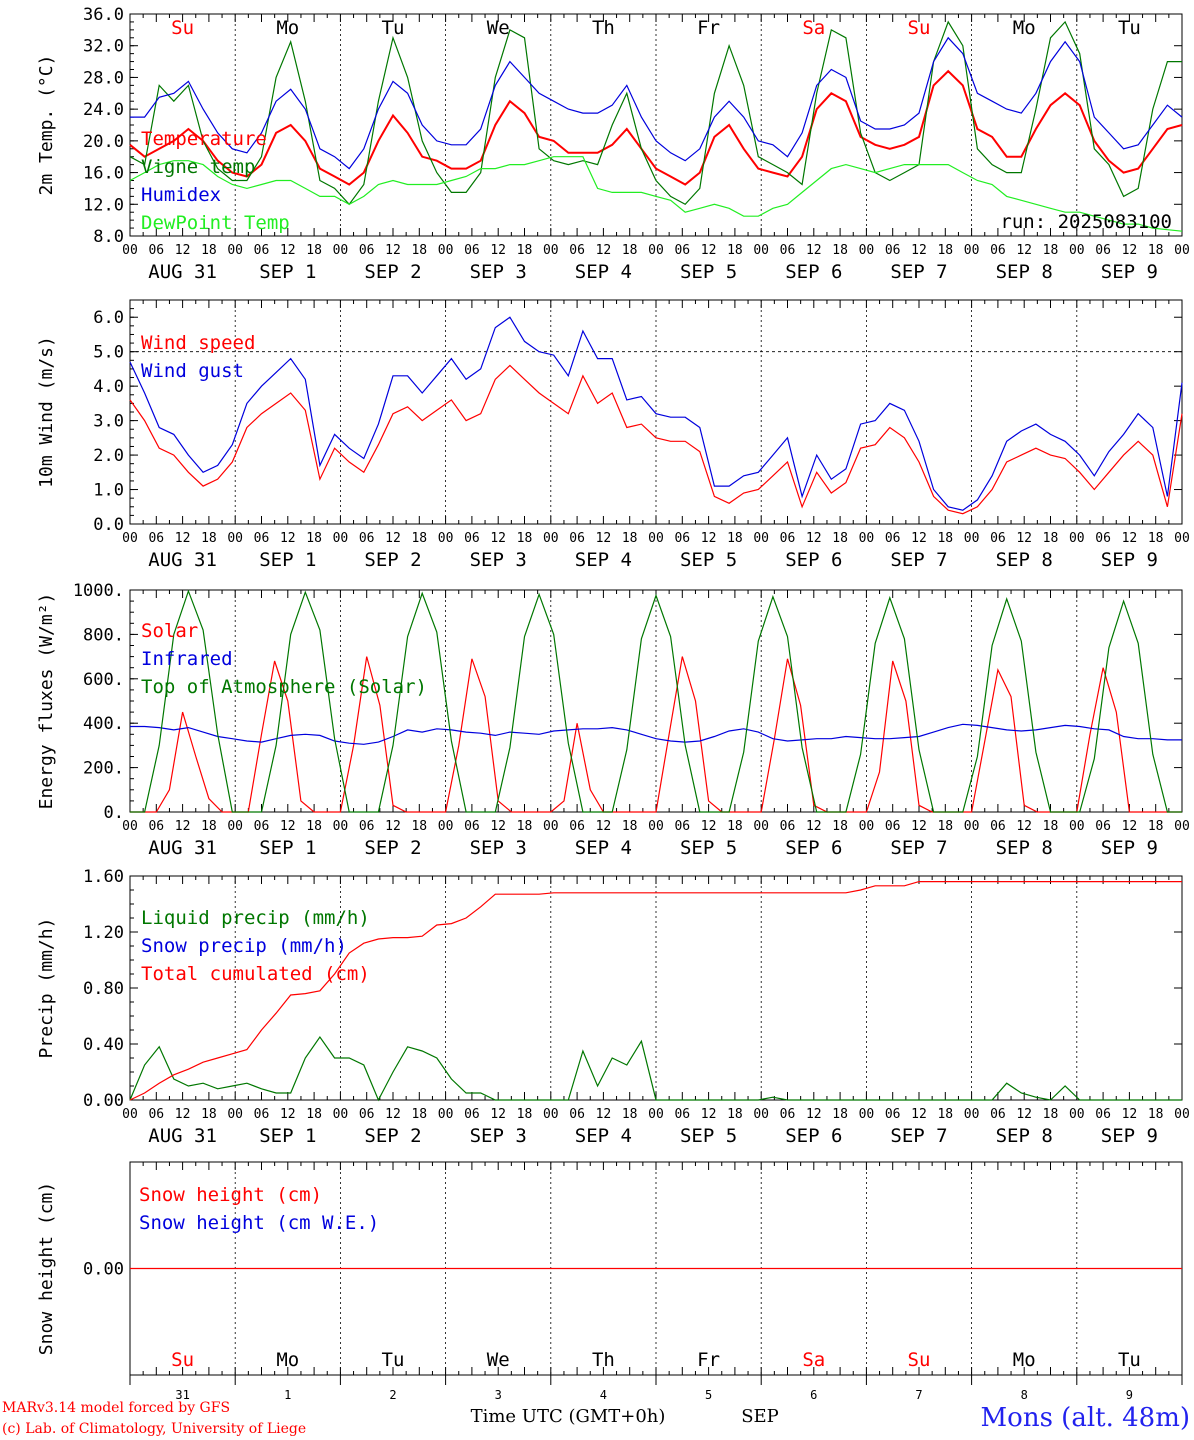  Describe the element at coordinates (244, 946) in the screenshot. I see `legend-entry: Snow precip (mm/h)` at that location.